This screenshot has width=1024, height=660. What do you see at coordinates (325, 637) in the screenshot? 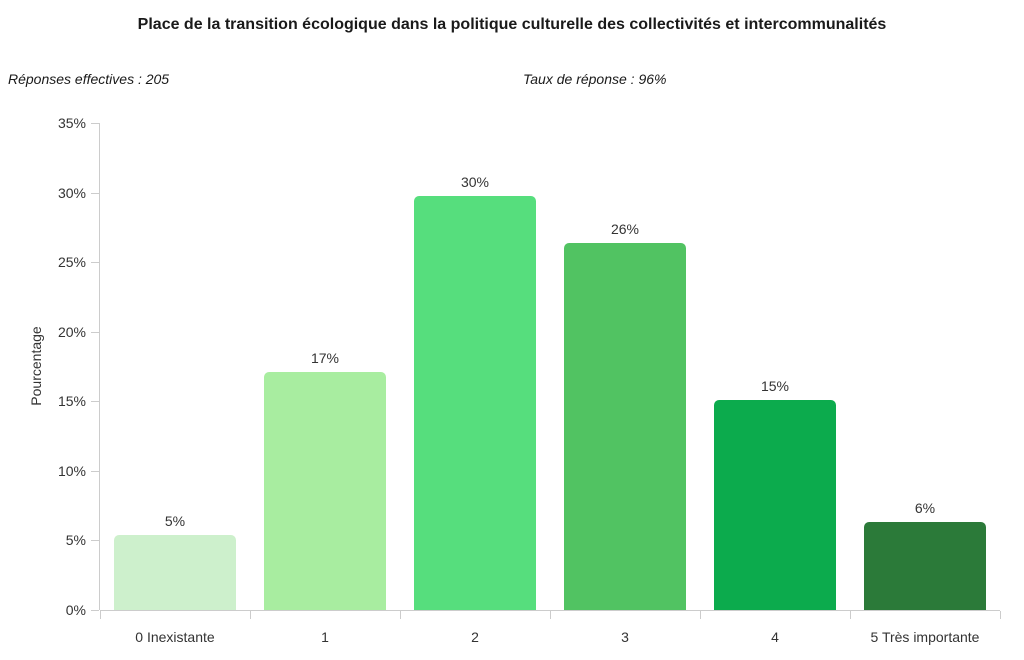
I see `x-tick-label: 1` at bounding box center [325, 637].